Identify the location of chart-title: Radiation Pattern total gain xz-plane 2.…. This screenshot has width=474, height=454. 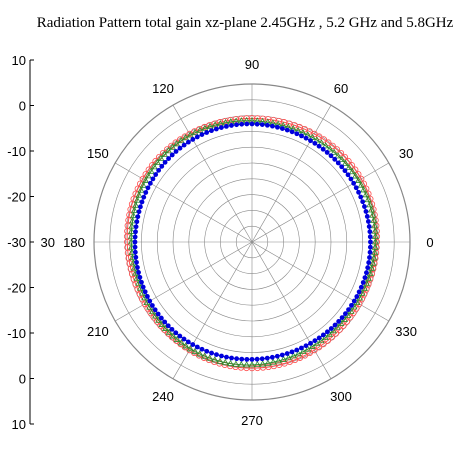
(245, 23).